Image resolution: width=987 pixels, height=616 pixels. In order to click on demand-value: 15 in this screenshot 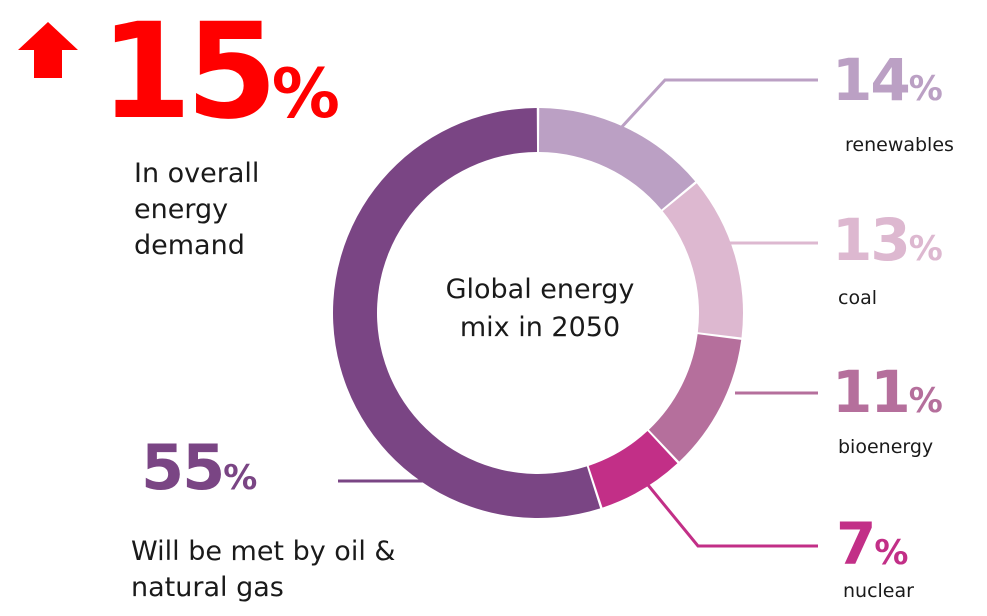, I will do `click(189, 74)`.